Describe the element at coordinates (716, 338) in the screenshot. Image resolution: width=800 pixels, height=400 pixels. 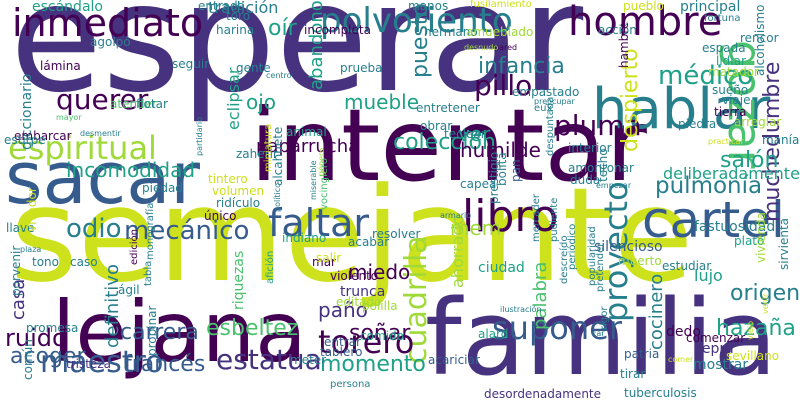
I see `word-comenzar: comenzar` at that location.